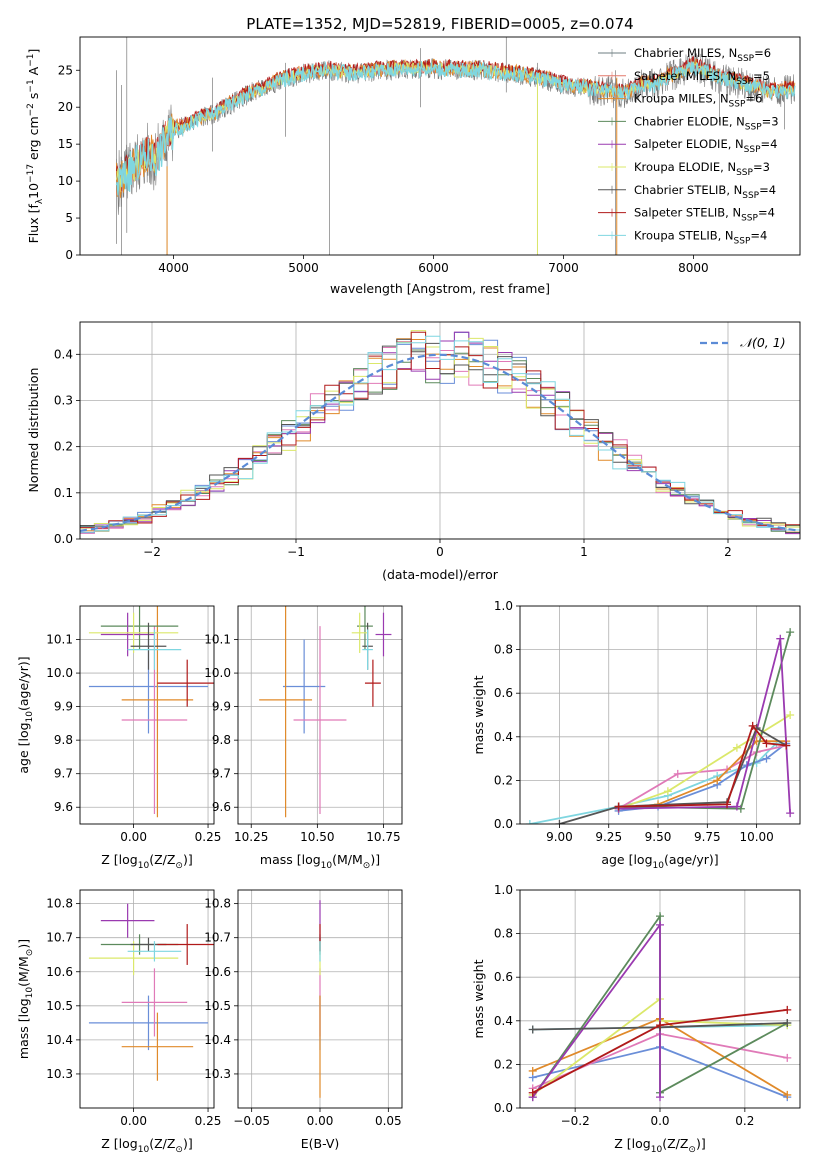 The image size is (819, 1170). I want to click on legend-entry: Salpeter MILES, NSSP=5, so click(702, 78).